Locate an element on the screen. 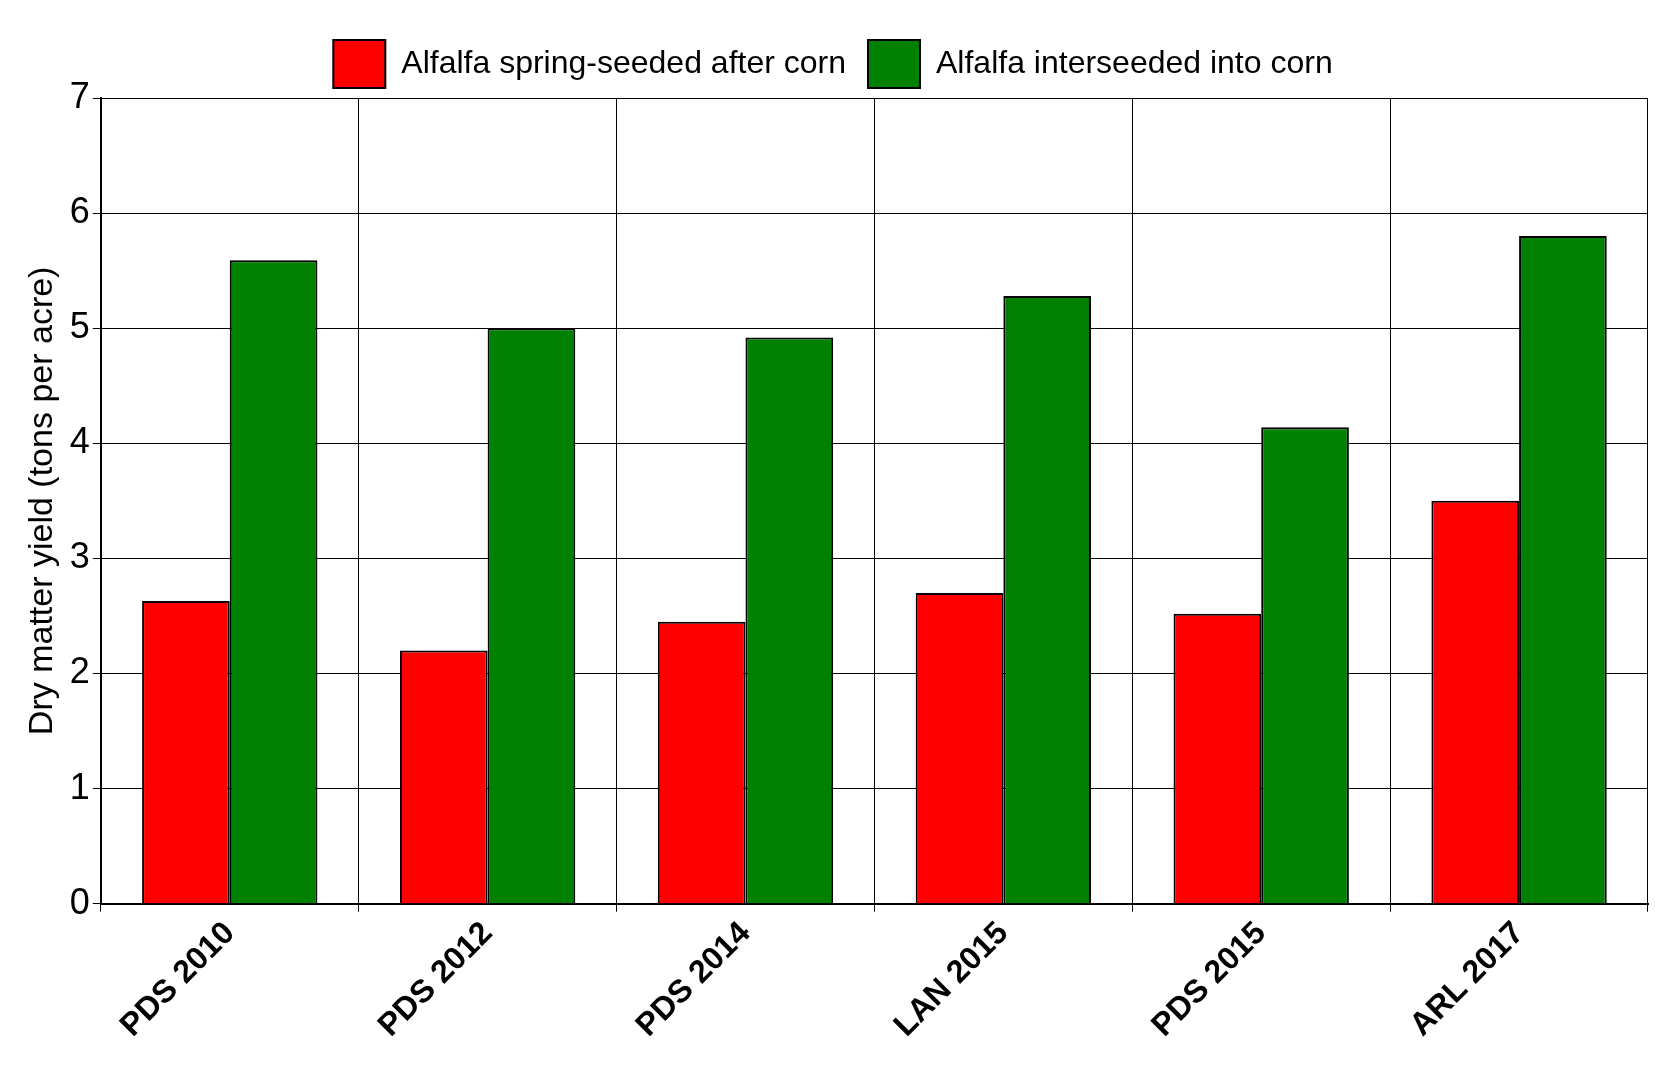  y-tick-label: 7 is located at coordinates (79, 95).